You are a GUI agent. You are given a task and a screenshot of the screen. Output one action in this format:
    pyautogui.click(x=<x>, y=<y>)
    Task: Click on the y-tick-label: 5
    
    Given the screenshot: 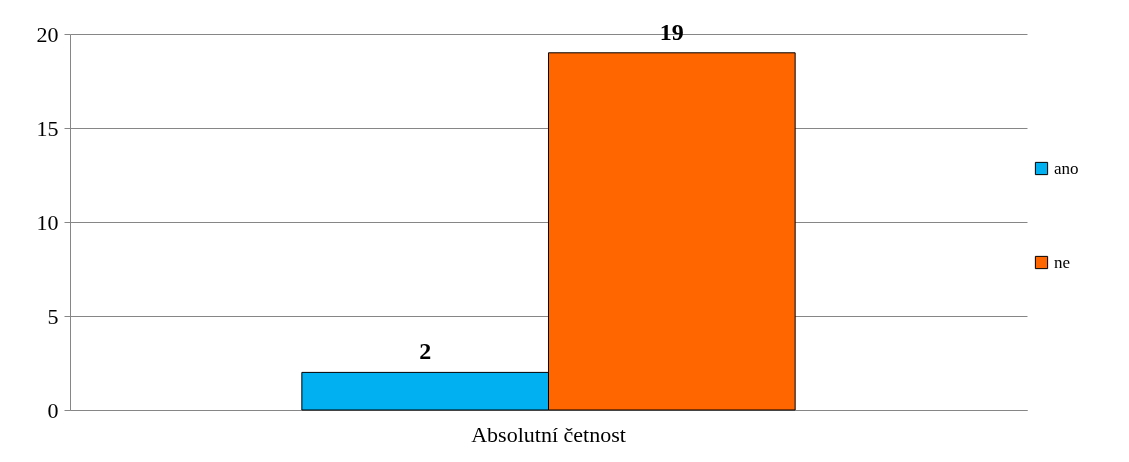 What is the action you would take?
    pyautogui.click(x=53, y=316)
    